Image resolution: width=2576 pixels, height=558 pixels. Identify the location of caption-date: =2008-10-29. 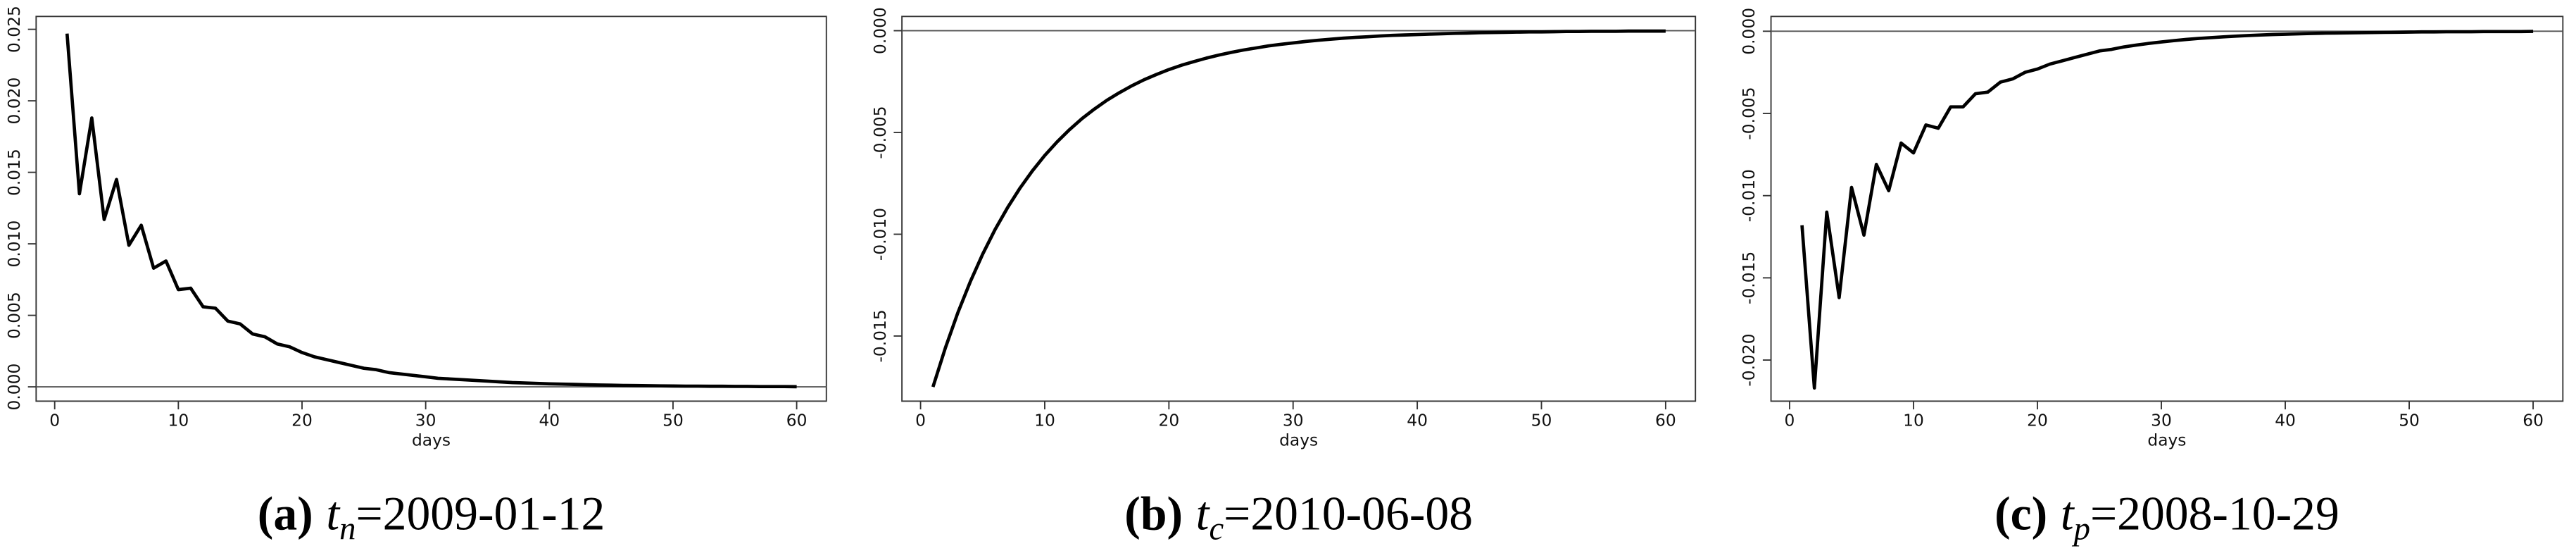
(2214, 513).